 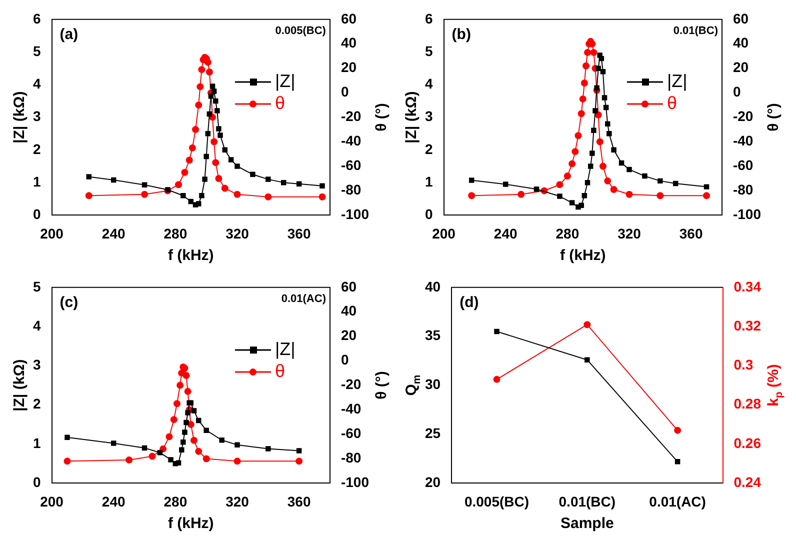 I want to click on annotation: (c), so click(x=69, y=303).